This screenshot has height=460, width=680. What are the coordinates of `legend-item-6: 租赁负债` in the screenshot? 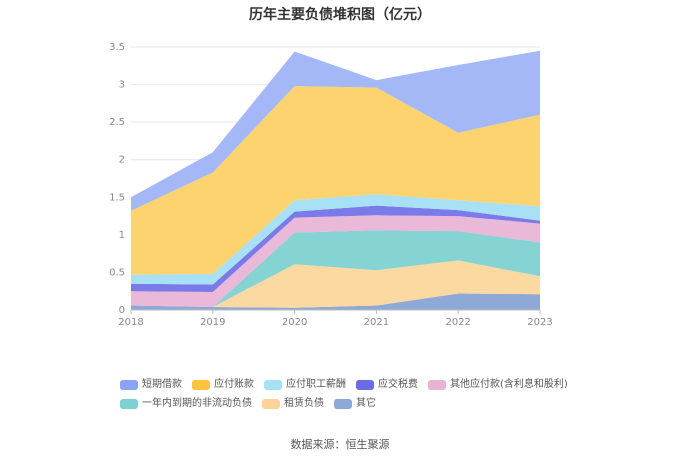 It's located at (293, 404).